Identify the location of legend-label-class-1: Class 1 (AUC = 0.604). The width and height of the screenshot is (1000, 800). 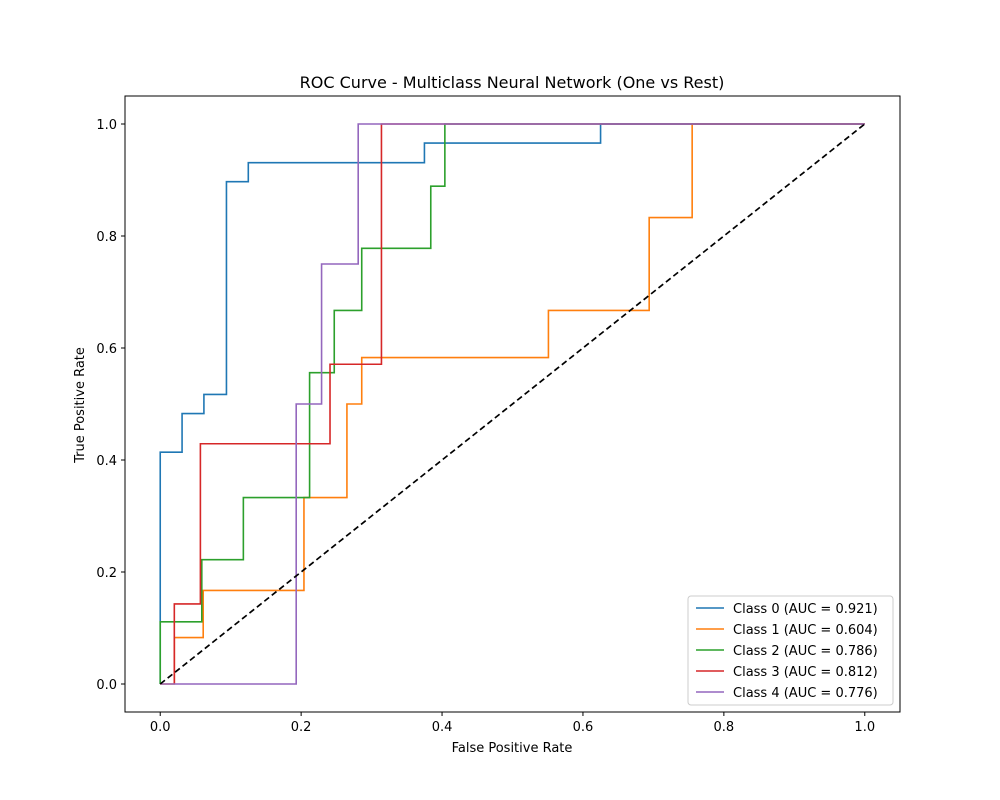
(805, 630).